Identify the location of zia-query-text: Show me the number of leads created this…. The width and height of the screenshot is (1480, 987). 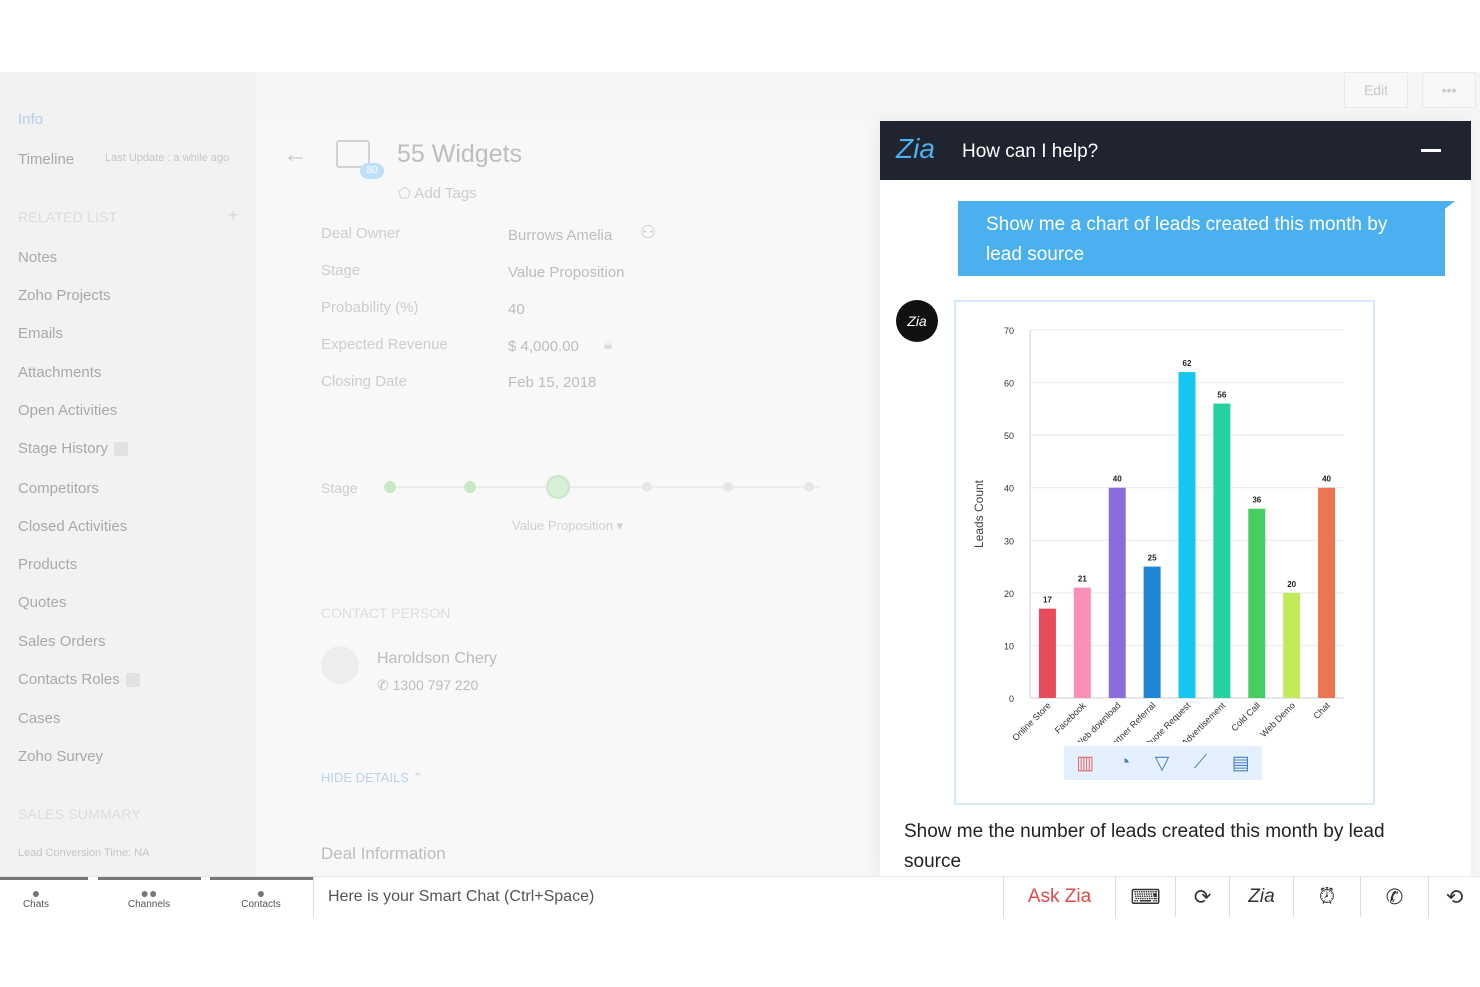
(1144, 846).